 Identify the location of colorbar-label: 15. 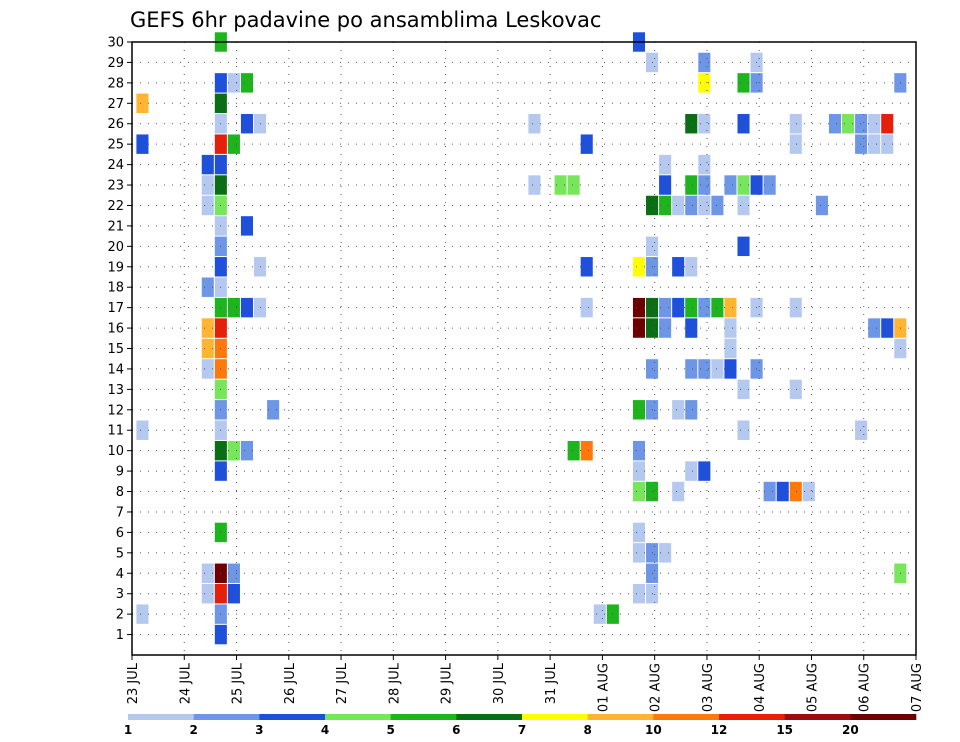
(784, 730).